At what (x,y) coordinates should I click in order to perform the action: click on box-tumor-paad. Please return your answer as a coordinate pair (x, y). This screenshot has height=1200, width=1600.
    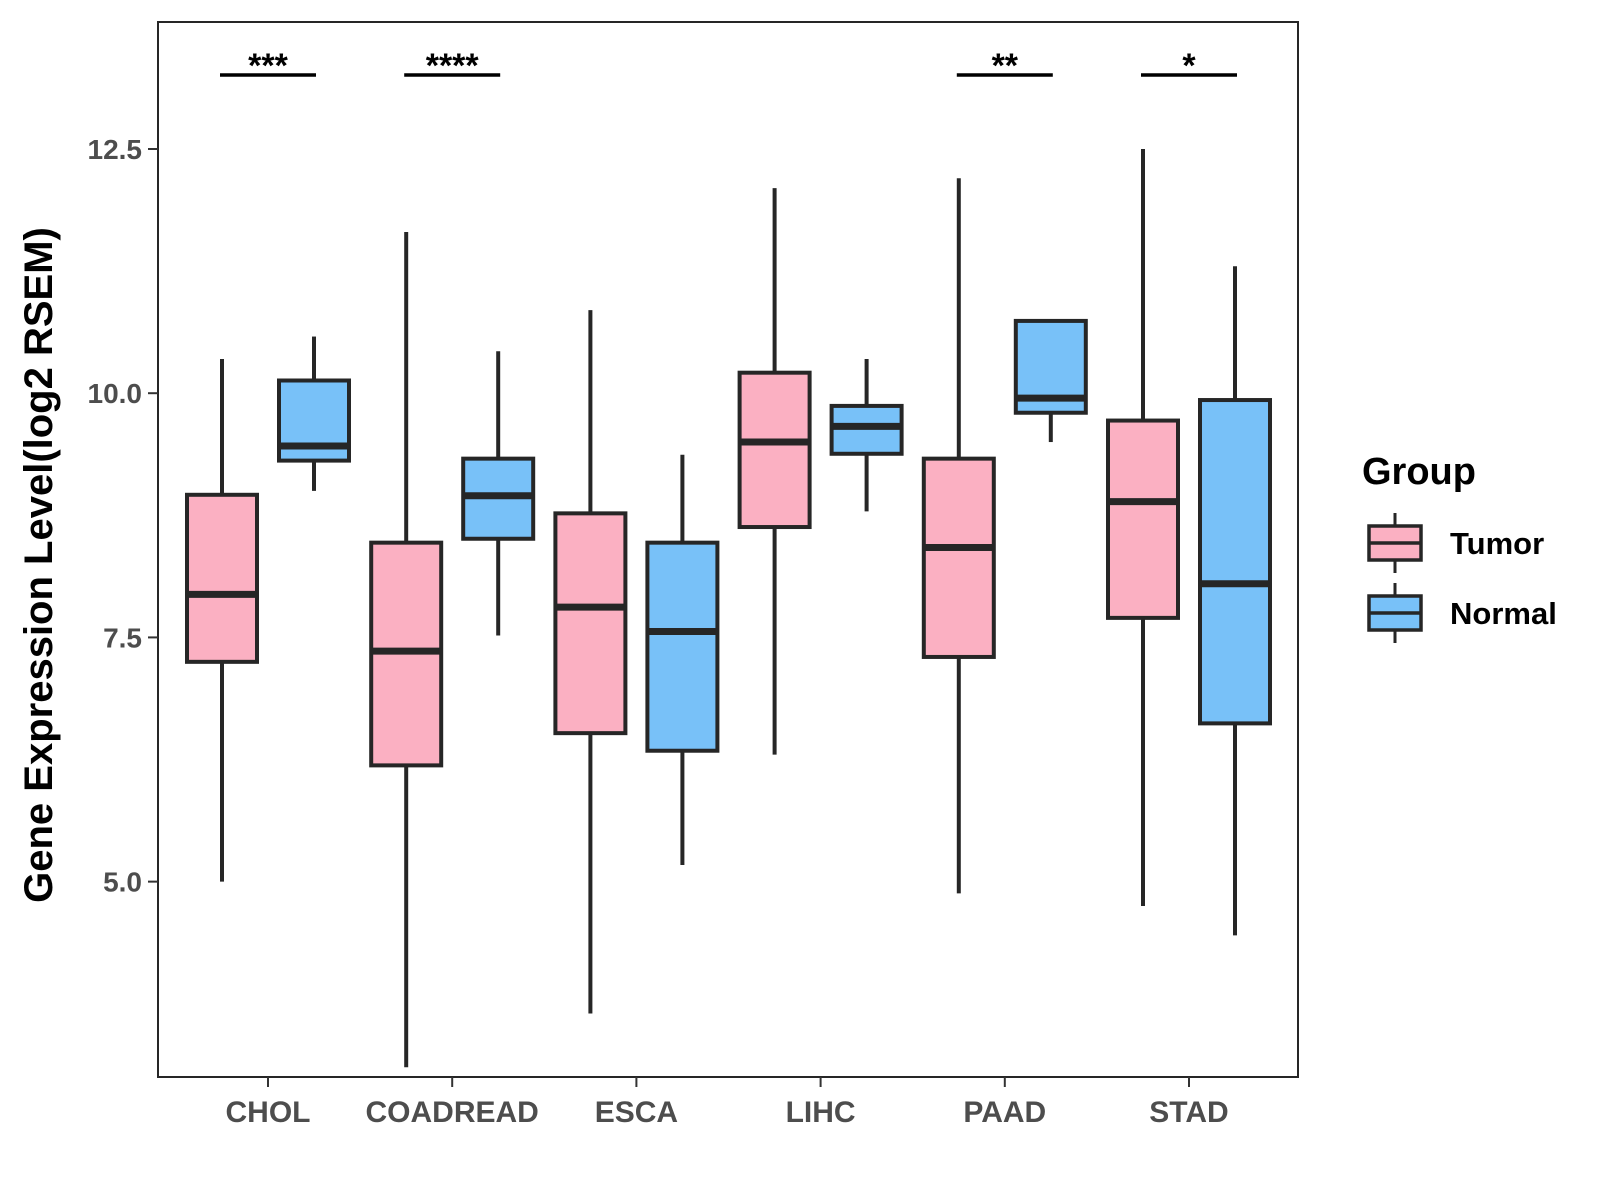
    Looking at the image, I should click on (958, 536).